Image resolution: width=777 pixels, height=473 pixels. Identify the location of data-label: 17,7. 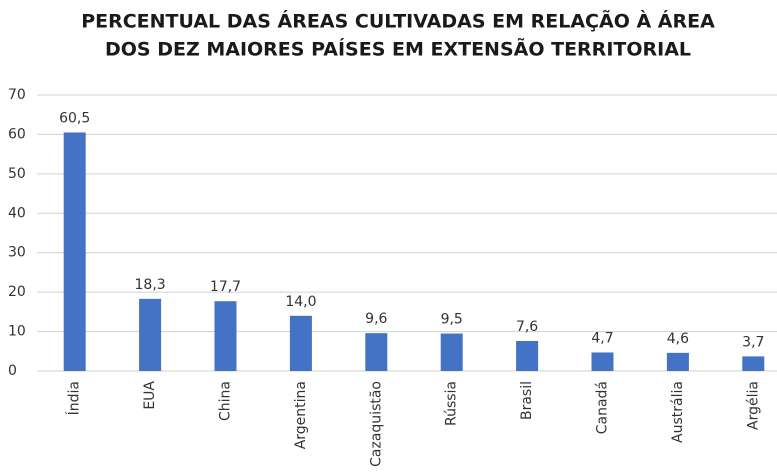
(225, 287).